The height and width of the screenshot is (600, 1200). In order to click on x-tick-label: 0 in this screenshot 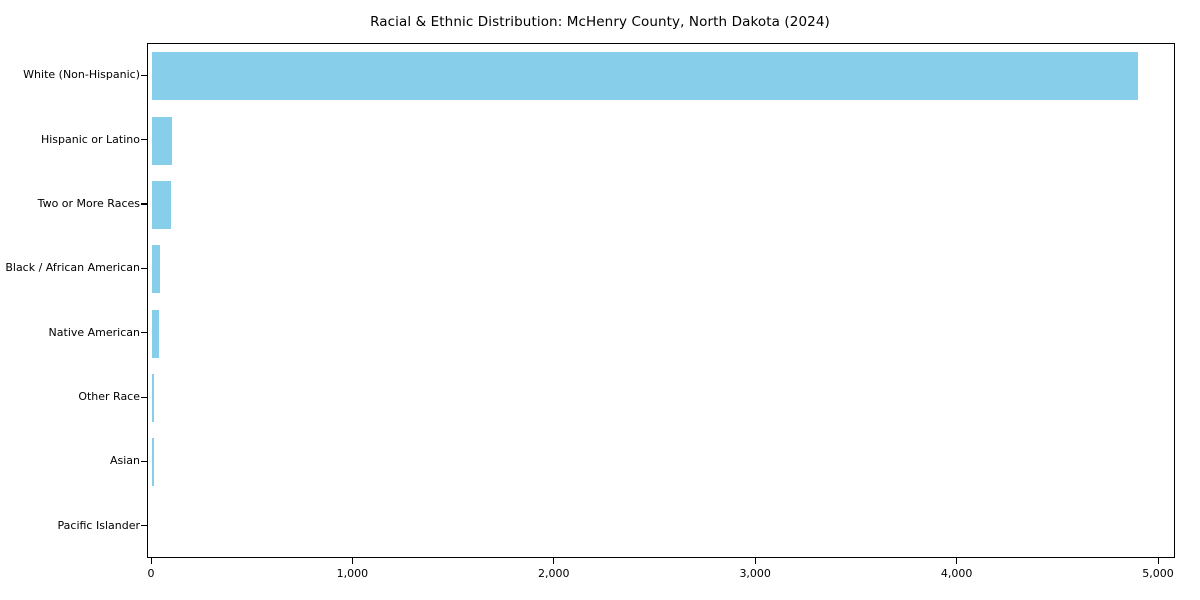, I will do `click(151, 573)`.